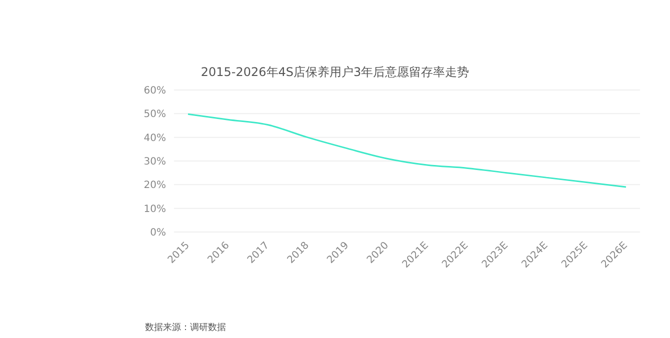 This screenshot has height=338, width=670. What do you see at coordinates (155, 209) in the screenshot?
I see `y-tick-label: 10%` at bounding box center [155, 209].